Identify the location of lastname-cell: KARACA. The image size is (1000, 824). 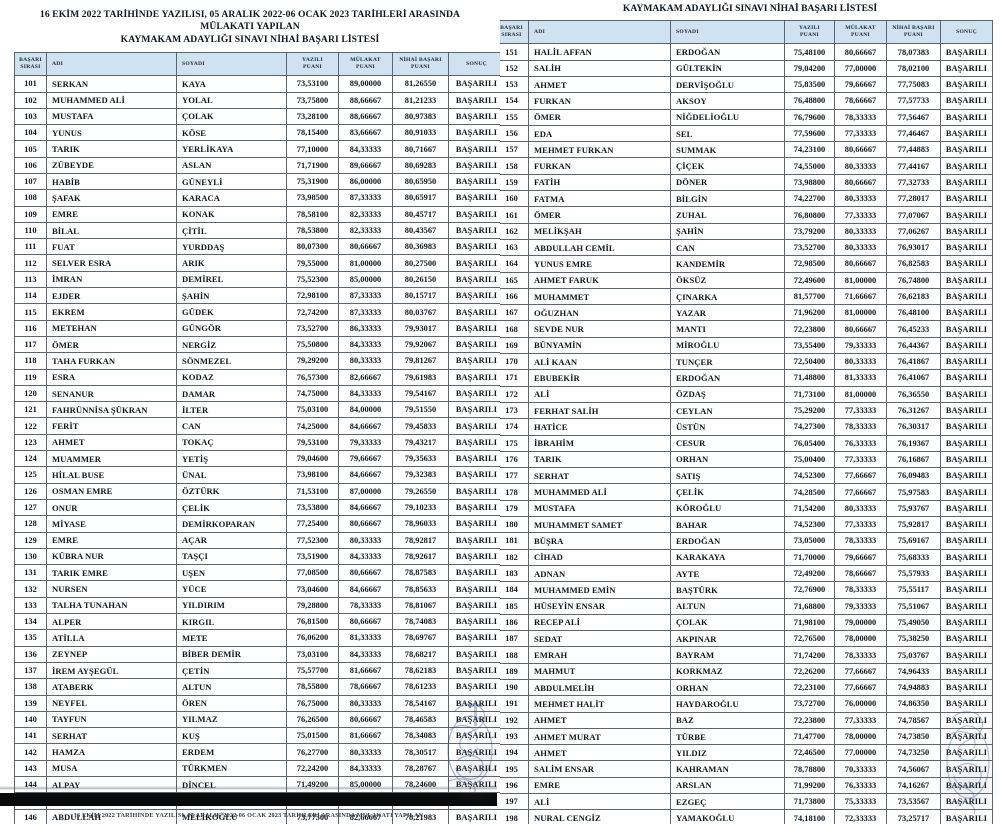
(231, 198).